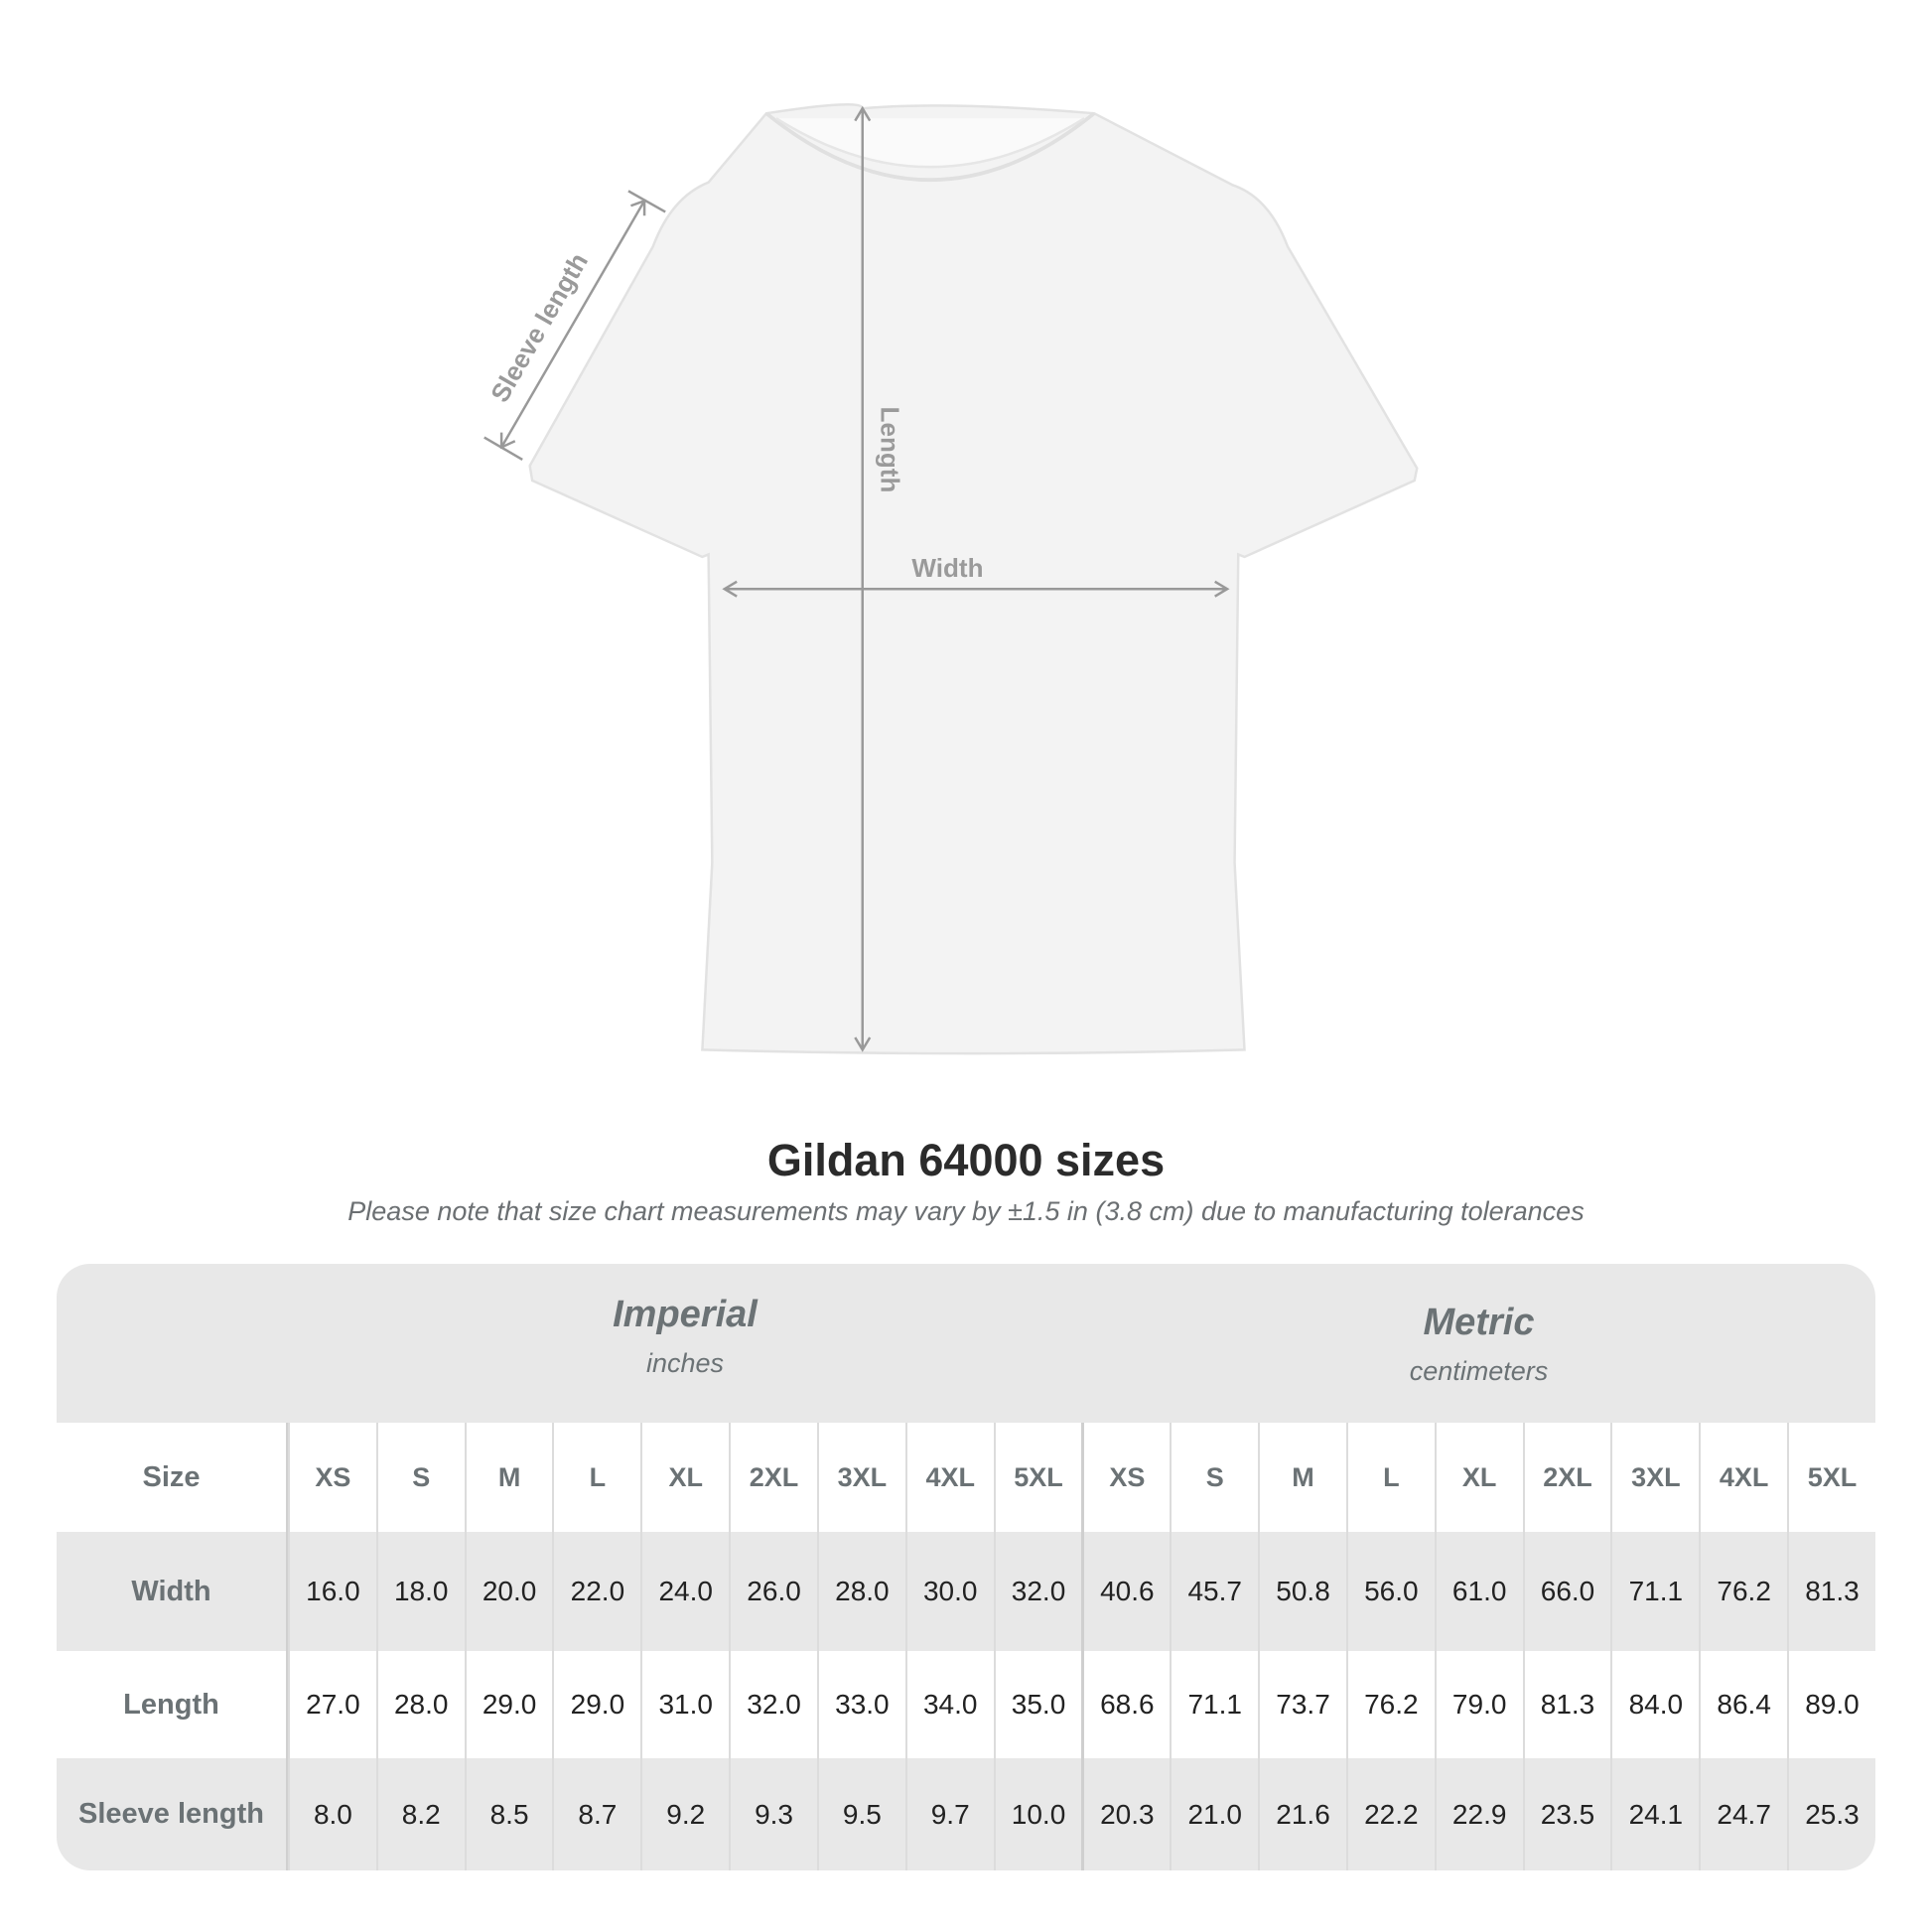 The height and width of the screenshot is (1932, 1932). I want to click on imperial-size-header: 2XL, so click(773, 1478).